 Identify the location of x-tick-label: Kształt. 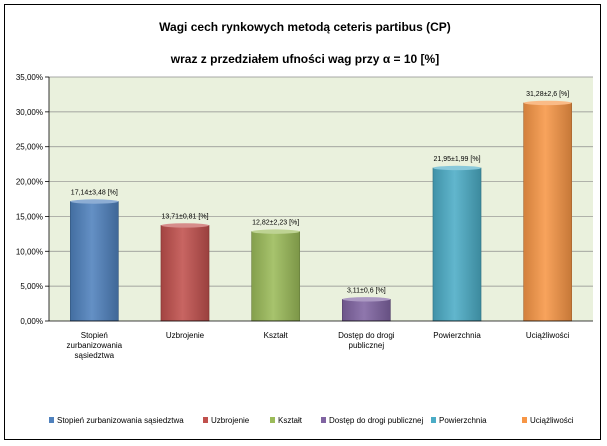
(276, 335).